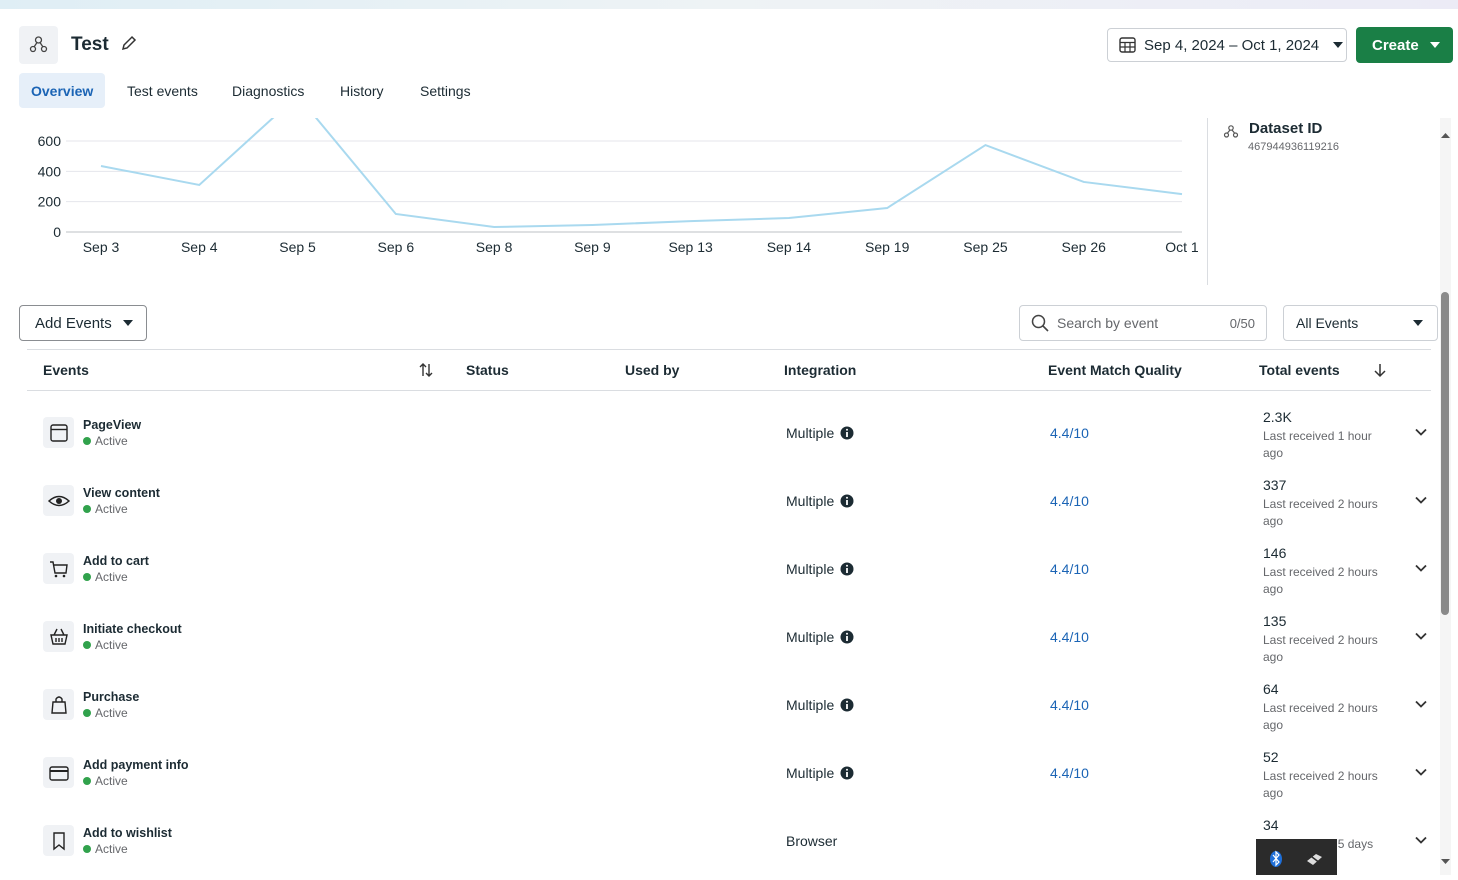 This screenshot has width=1458, height=880. I want to click on event-filter: All Events, so click(1360, 323).